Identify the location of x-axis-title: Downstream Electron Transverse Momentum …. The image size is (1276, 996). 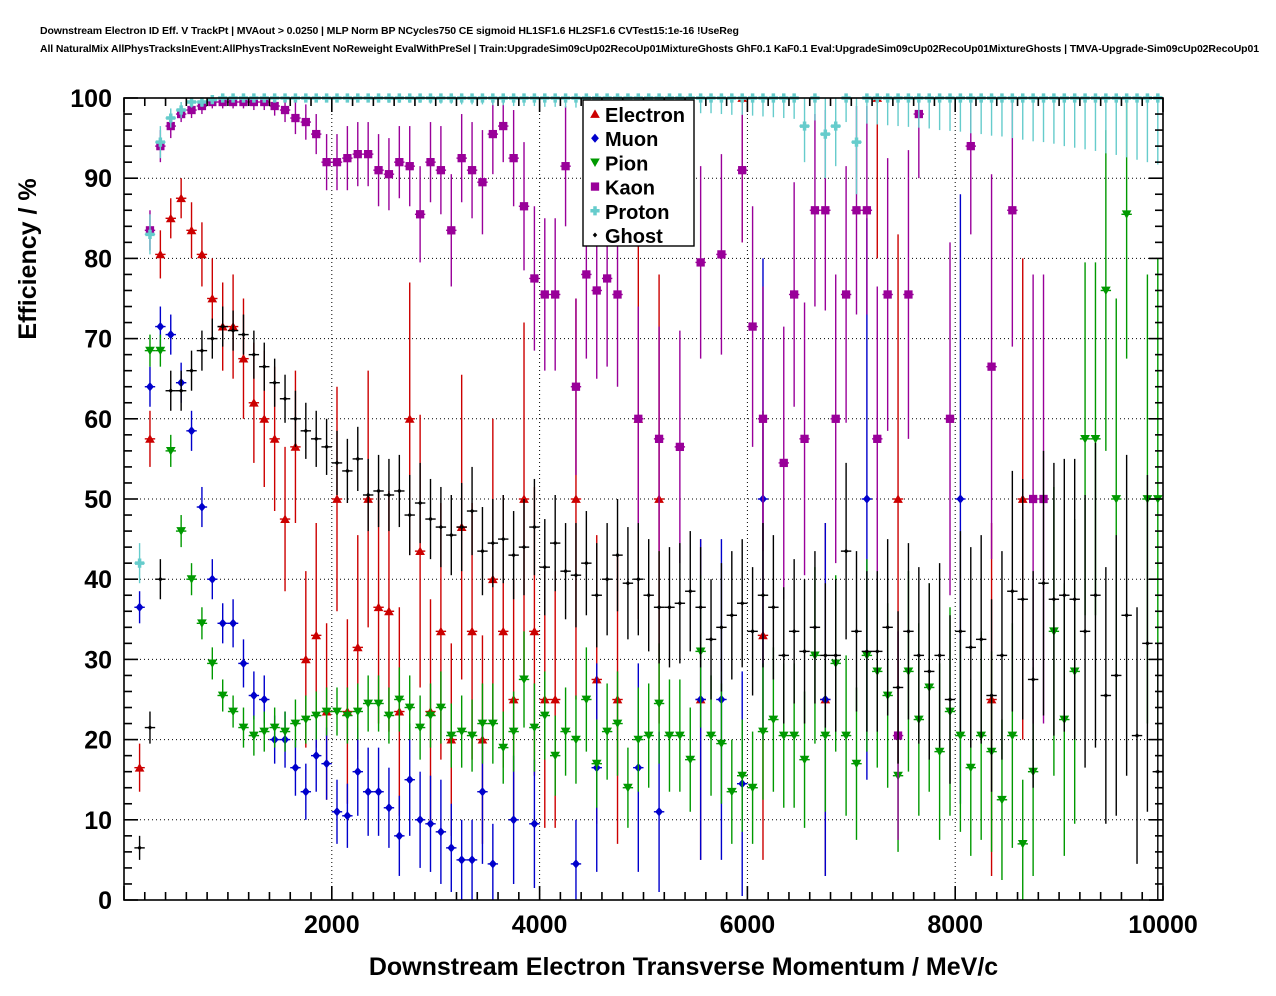
(683, 967).